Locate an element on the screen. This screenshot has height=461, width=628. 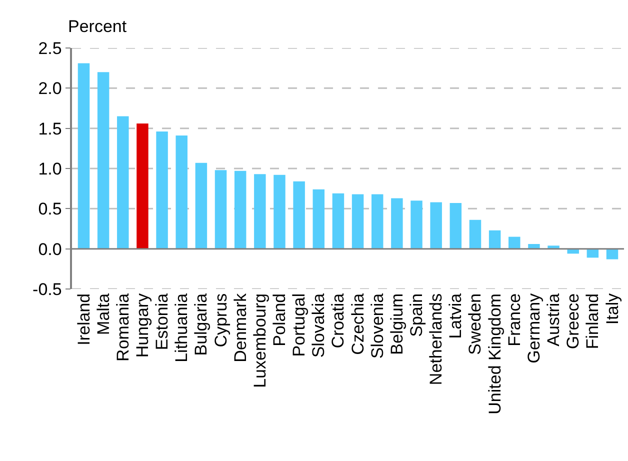
y-tick-label: 0.0 is located at coordinates (50, 249).